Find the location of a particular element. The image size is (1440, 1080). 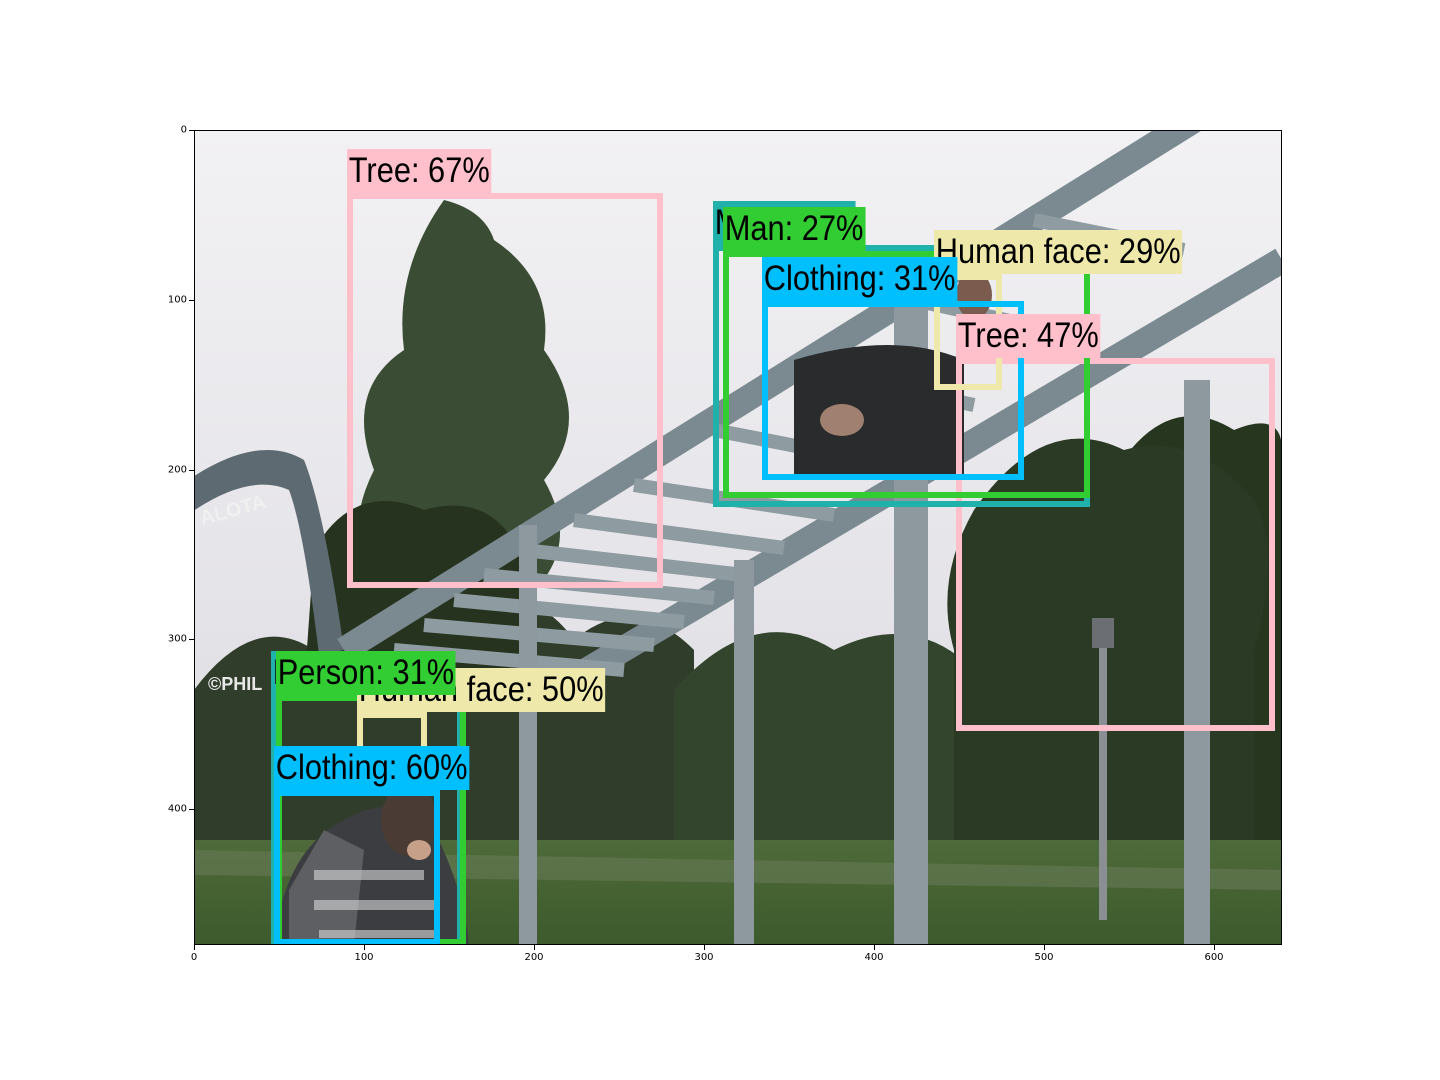

y-tick-label: 100 is located at coordinates (177, 300).